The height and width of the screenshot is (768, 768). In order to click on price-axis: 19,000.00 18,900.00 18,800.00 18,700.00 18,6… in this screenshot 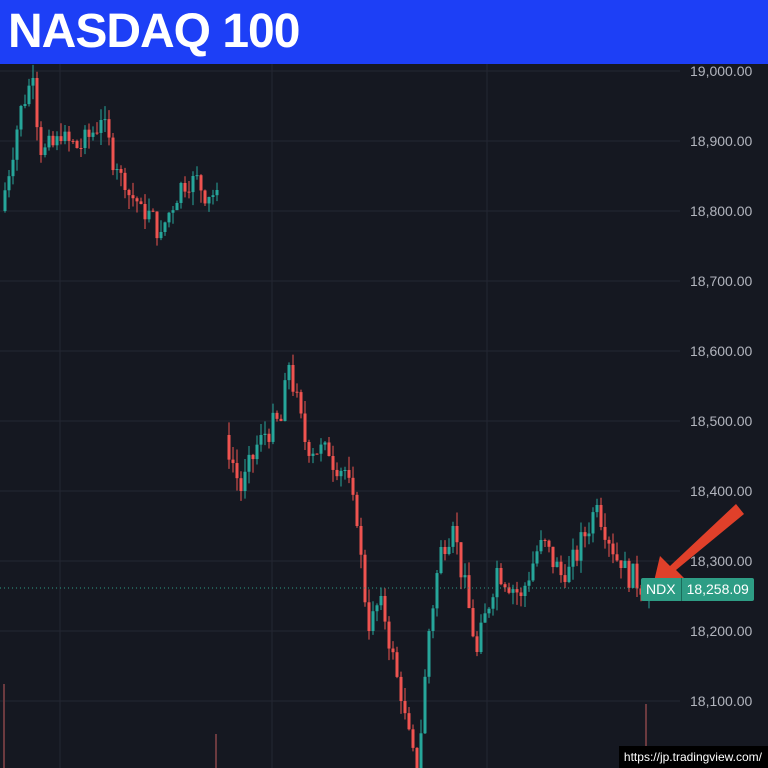, I will do `click(721, 386)`.